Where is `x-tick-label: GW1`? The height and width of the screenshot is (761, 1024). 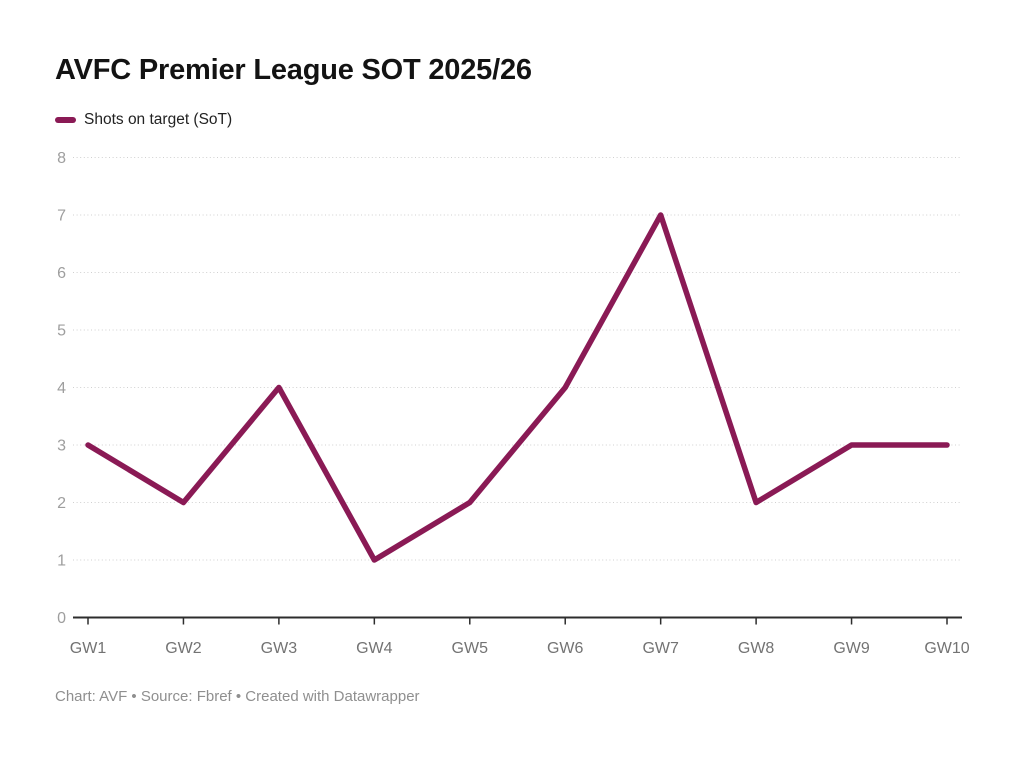
x-tick-label: GW1 is located at coordinates (88, 648).